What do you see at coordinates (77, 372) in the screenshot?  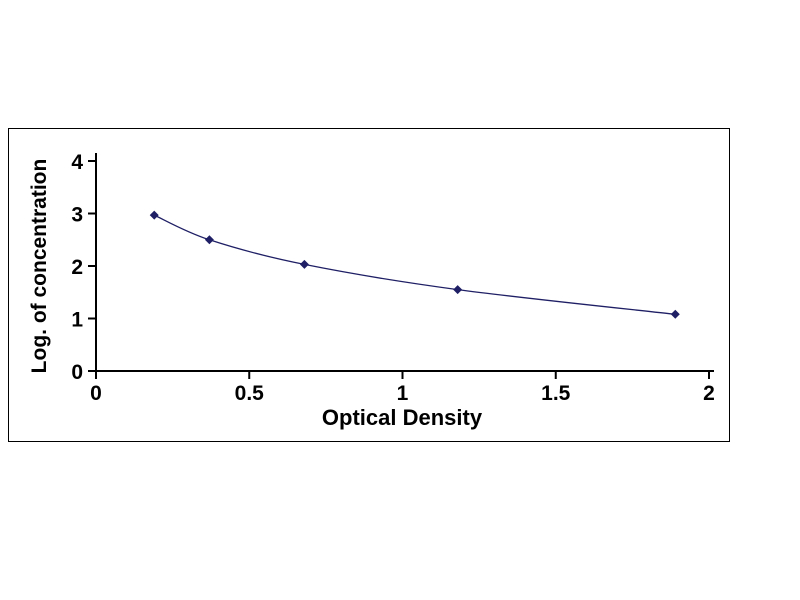 I see `y-tick-label: 0` at bounding box center [77, 372].